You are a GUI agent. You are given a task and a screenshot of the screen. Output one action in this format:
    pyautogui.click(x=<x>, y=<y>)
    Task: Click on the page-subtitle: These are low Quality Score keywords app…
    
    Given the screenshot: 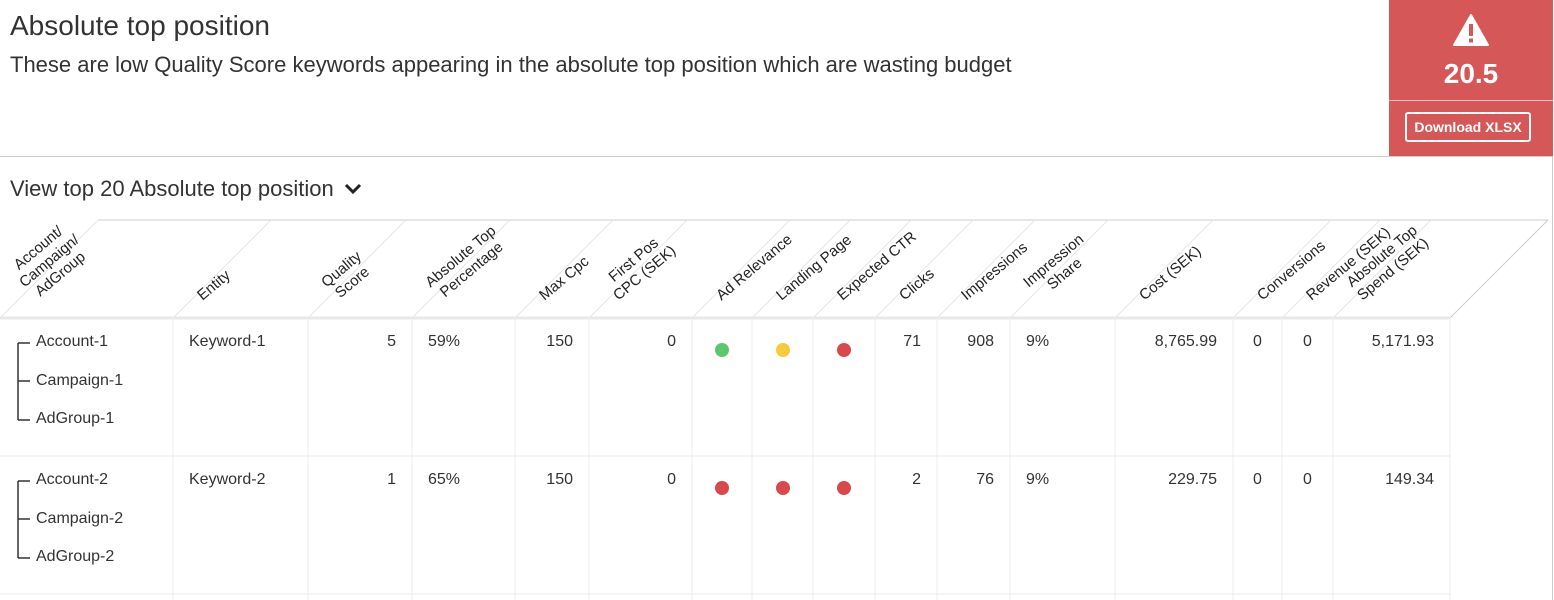 What is the action you would take?
    pyautogui.click(x=511, y=64)
    